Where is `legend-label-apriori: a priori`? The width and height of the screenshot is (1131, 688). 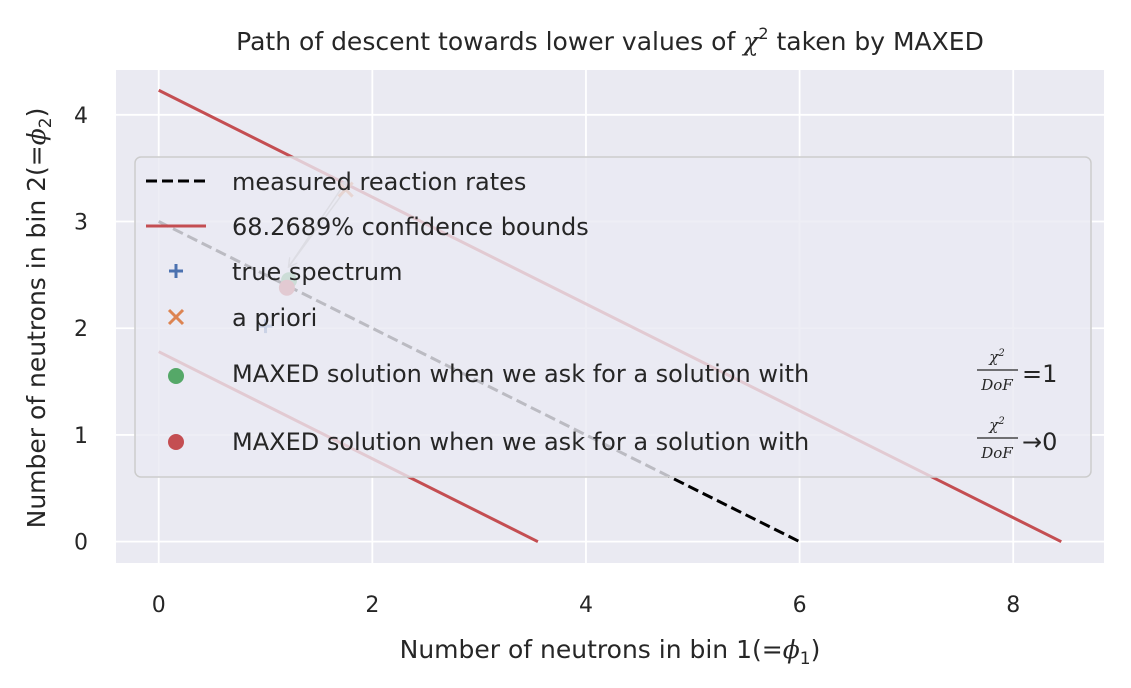
legend-label-apriori: a priori is located at coordinates (274, 318).